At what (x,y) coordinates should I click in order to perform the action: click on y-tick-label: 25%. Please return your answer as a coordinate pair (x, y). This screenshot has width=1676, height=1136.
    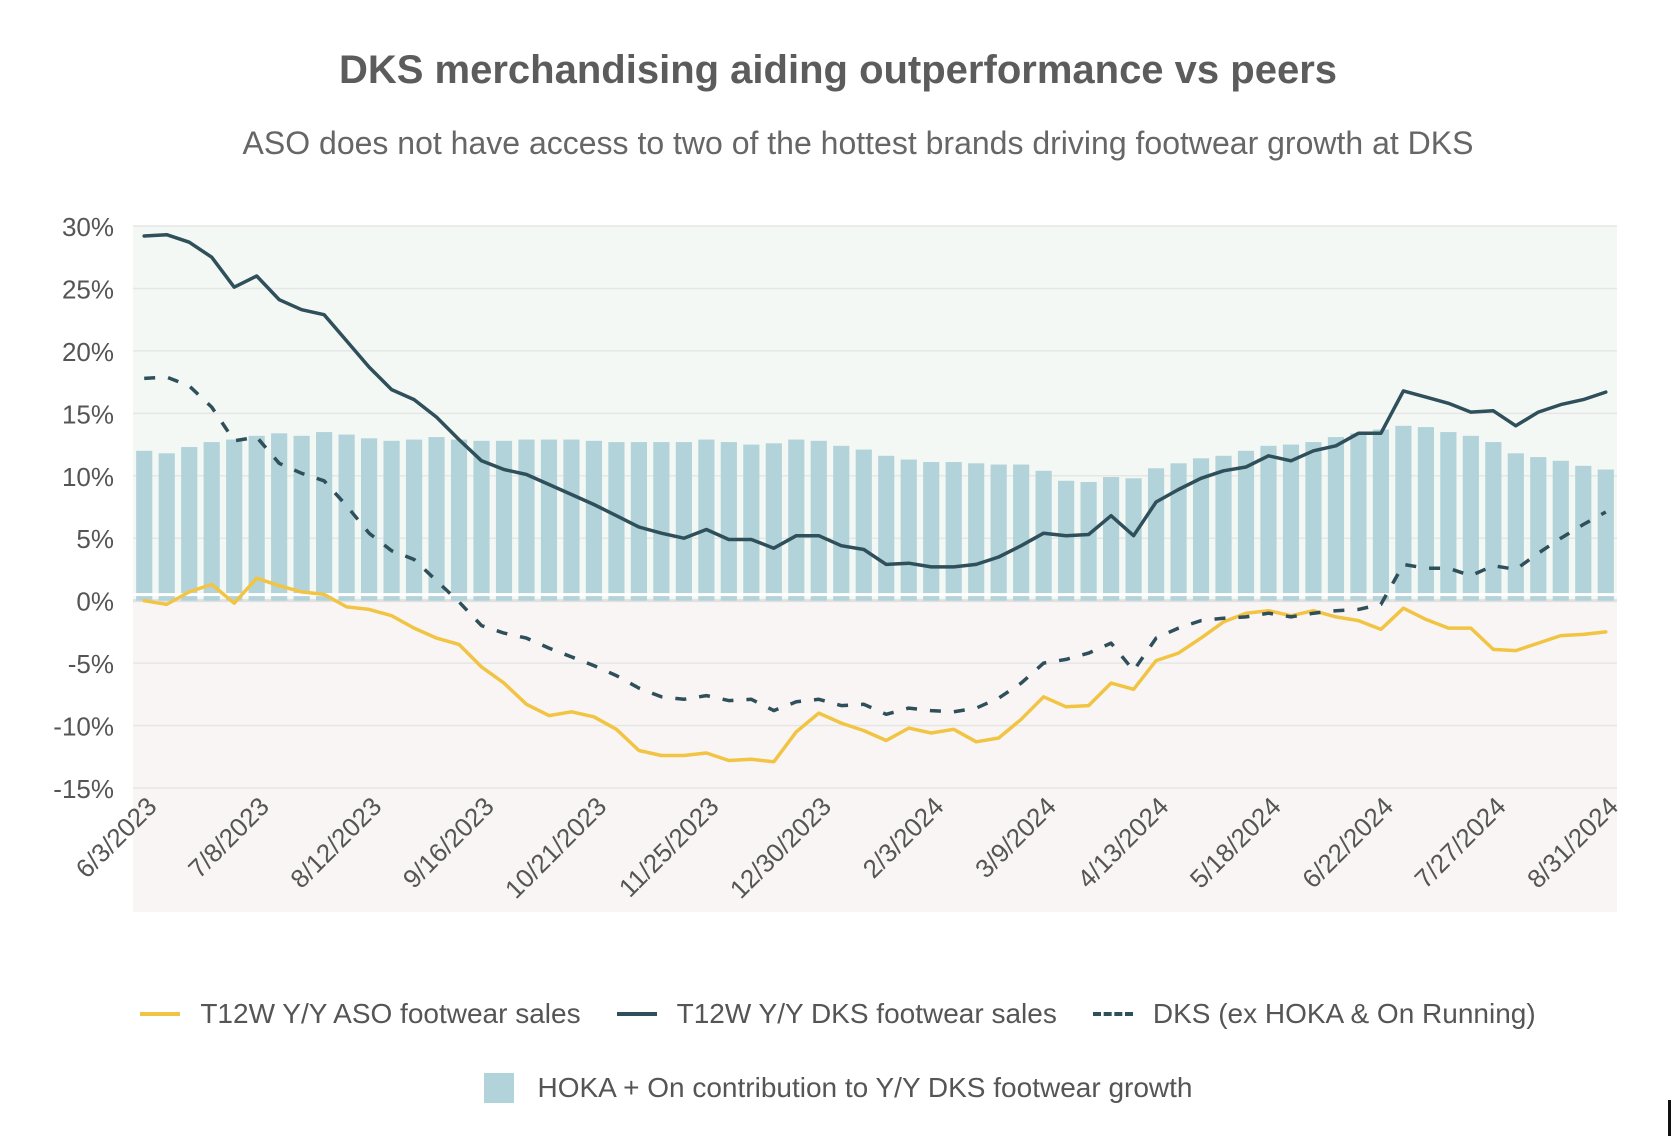
    Looking at the image, I should click on (88, 289).